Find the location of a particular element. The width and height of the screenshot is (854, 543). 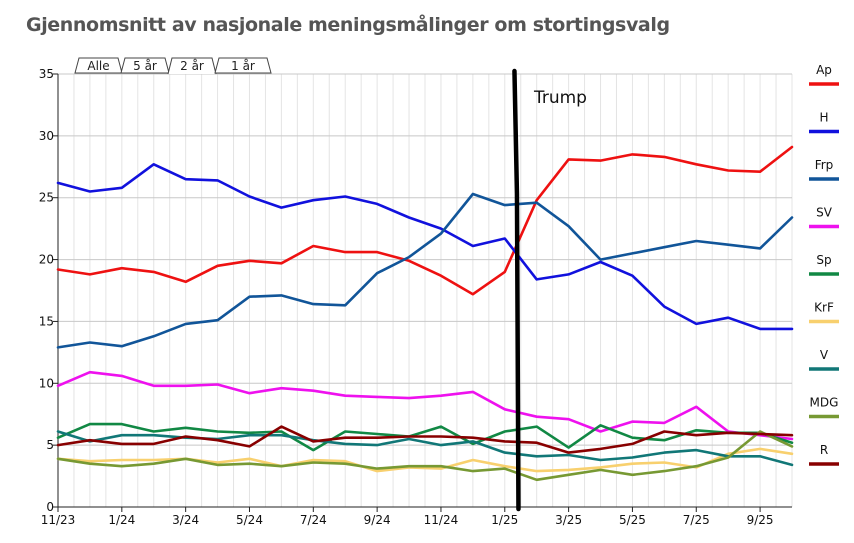

legend-label-v: V is located at coordinates (824, 355).